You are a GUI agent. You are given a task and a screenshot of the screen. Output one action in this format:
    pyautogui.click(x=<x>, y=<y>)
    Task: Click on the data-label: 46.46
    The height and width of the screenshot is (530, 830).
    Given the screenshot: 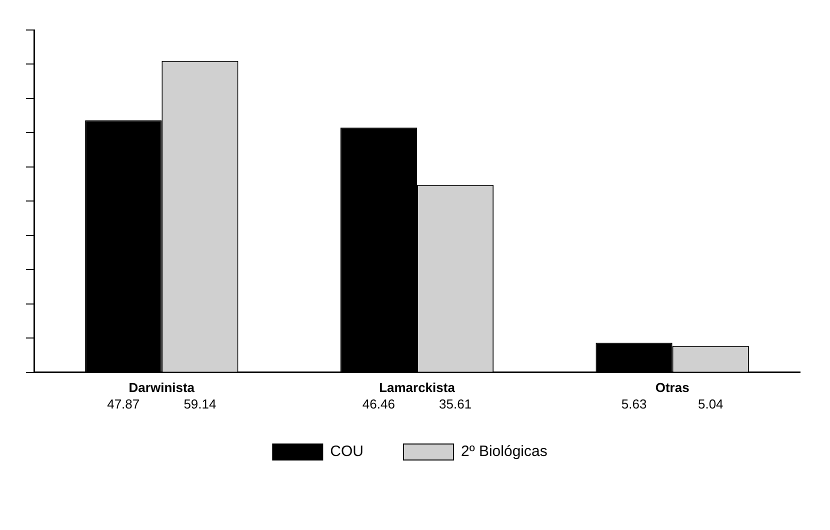 What is the action you would take?
    pyautogui.click(x=378, y=404)
    